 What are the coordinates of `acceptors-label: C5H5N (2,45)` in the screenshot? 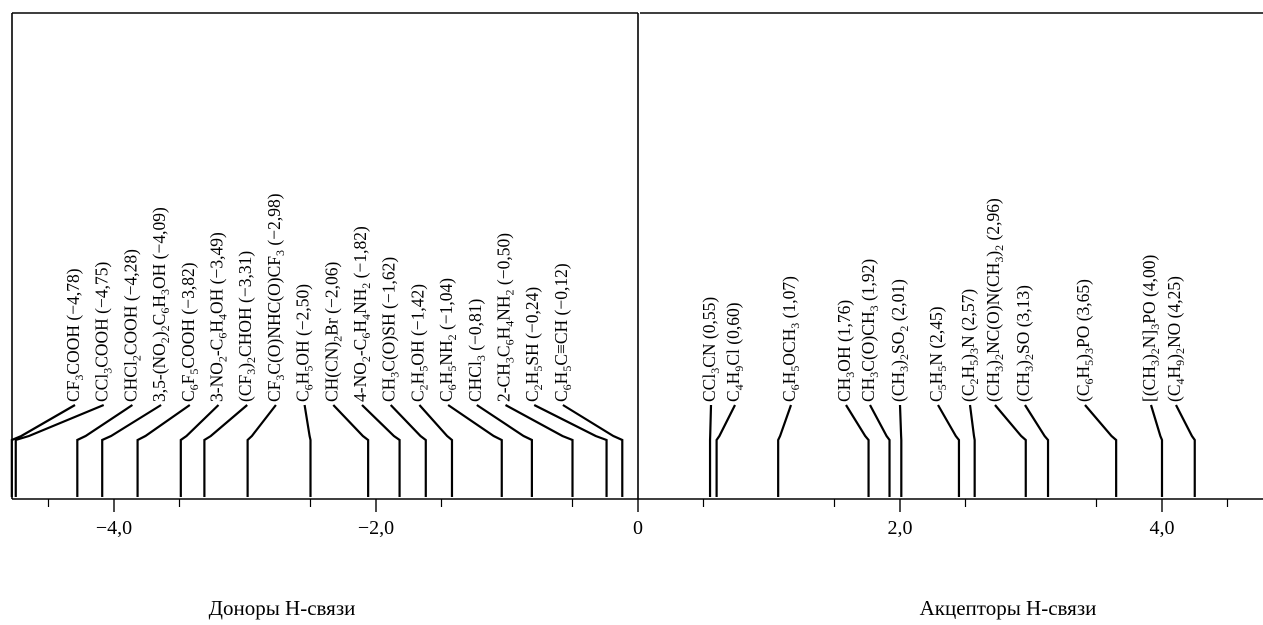 It's located at (937, 354).